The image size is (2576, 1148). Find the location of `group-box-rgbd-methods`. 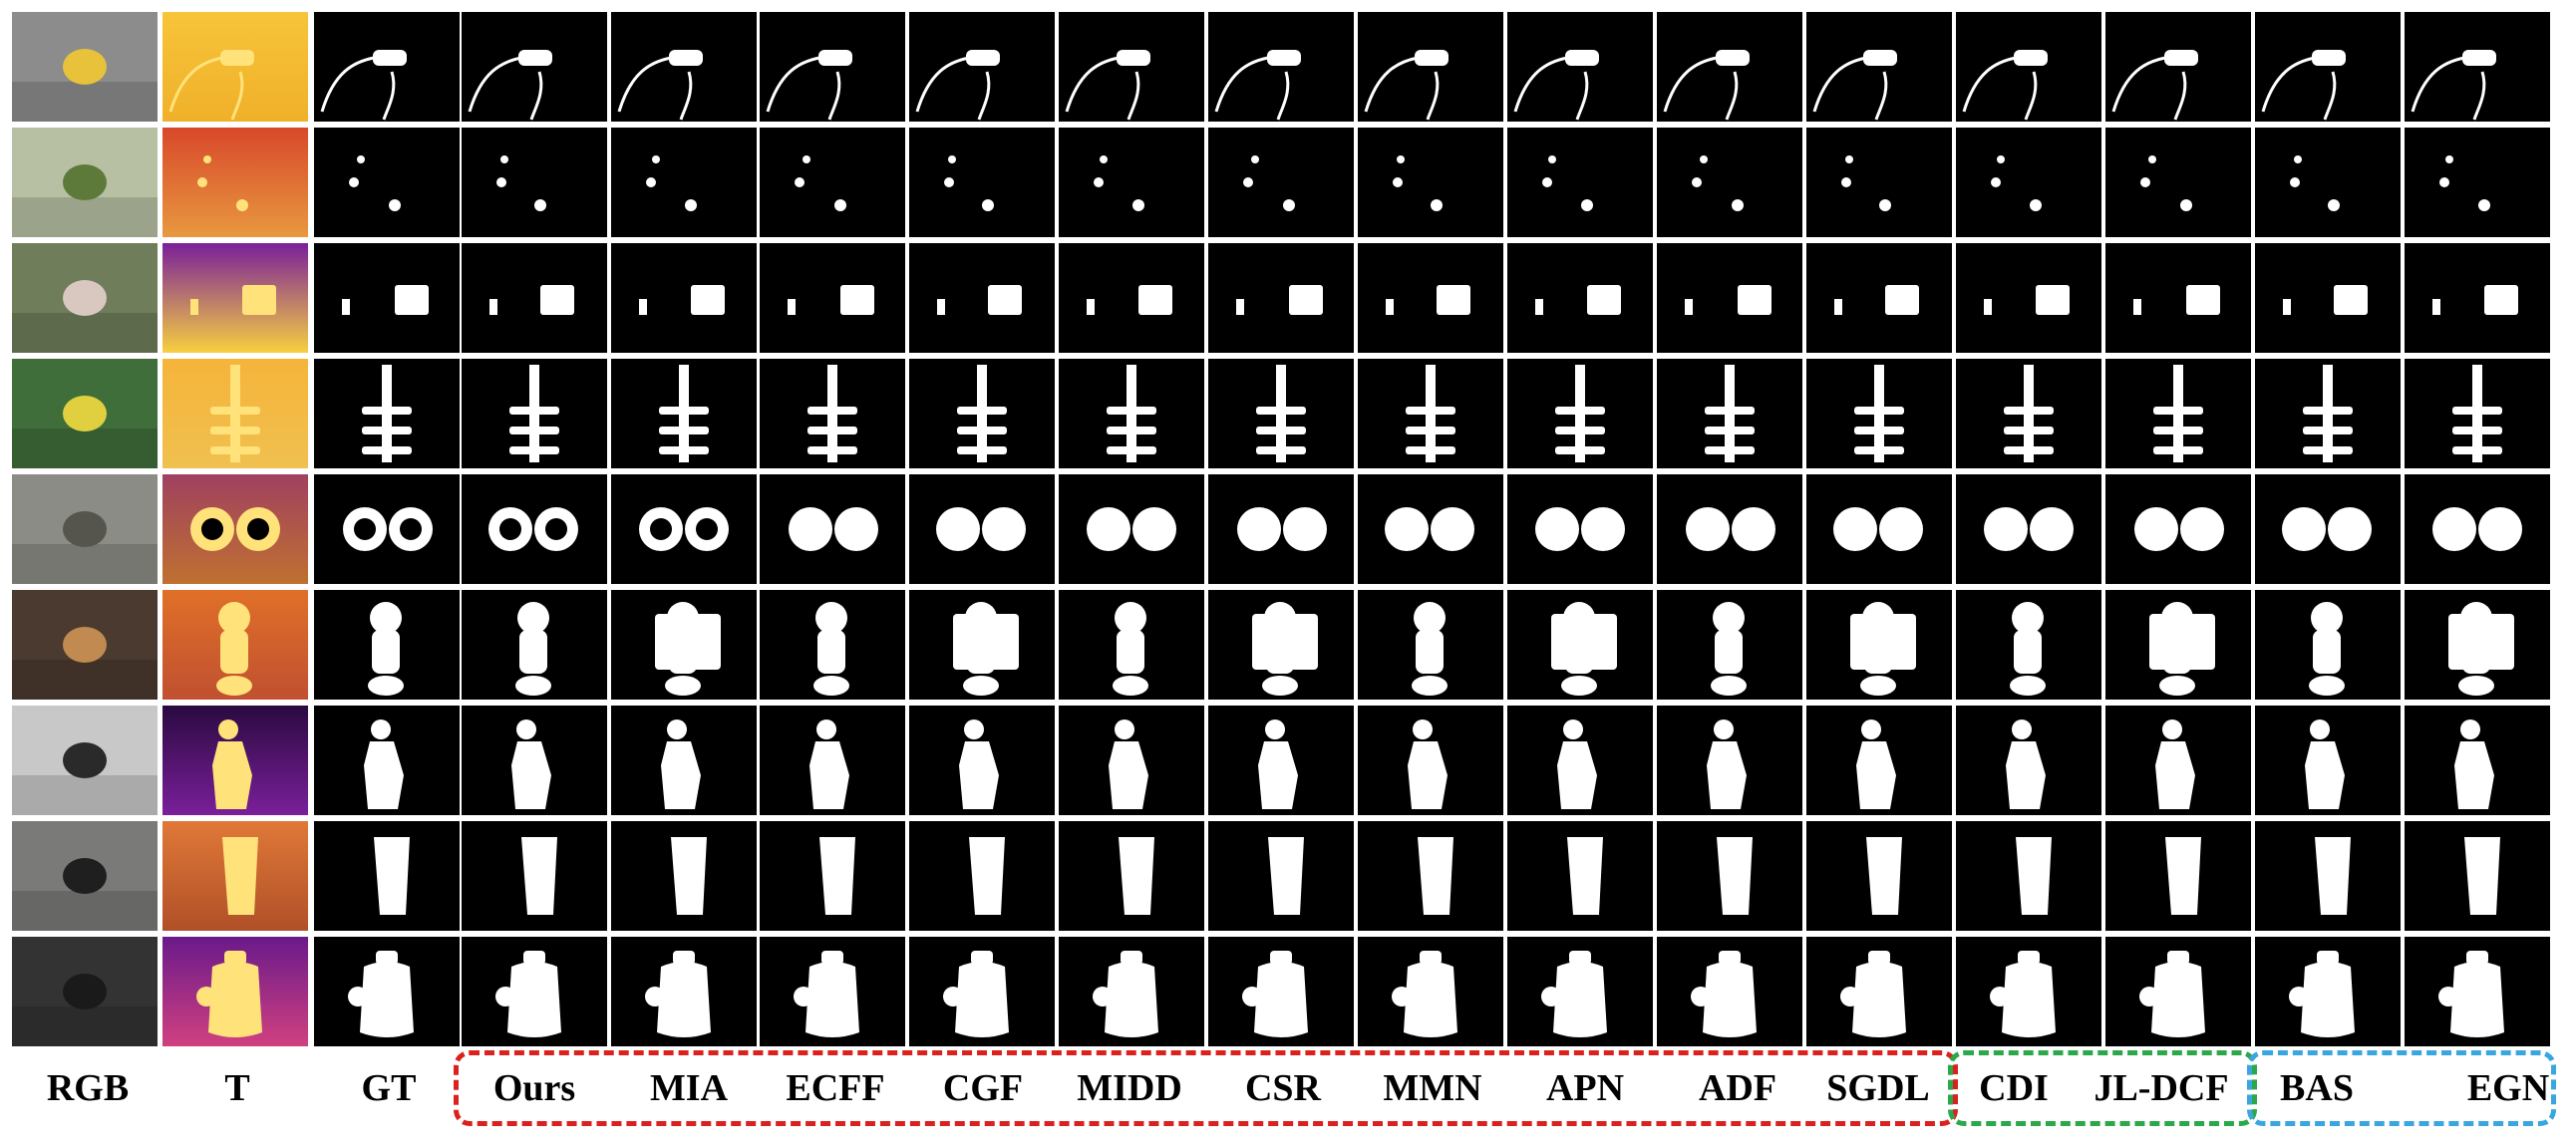

group-box-rgbd-methods is located at coordinates (2102, 1088).